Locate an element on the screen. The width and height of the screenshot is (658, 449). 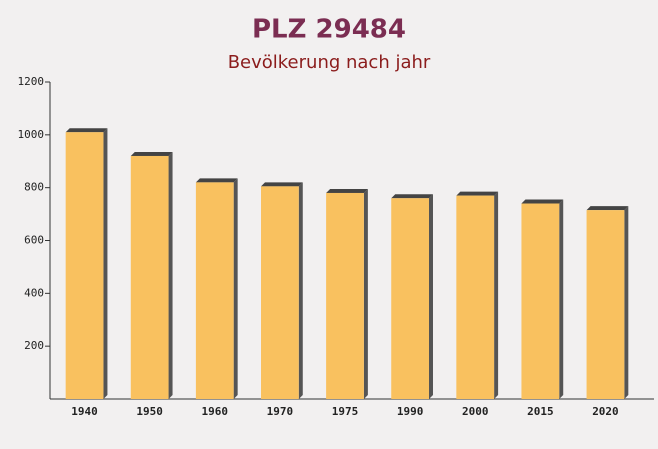
chart-subtitle: Bevölkerung nach jahr is located at coordinates (329, 62).